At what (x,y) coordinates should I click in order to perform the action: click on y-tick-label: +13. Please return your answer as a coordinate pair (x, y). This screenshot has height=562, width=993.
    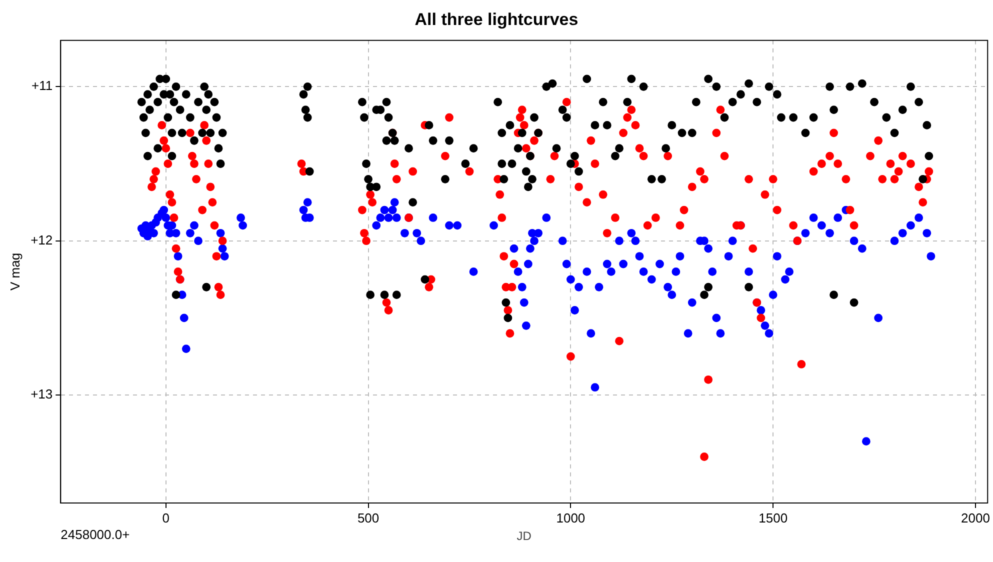
    Looking at the image, I should click on (41, 394).